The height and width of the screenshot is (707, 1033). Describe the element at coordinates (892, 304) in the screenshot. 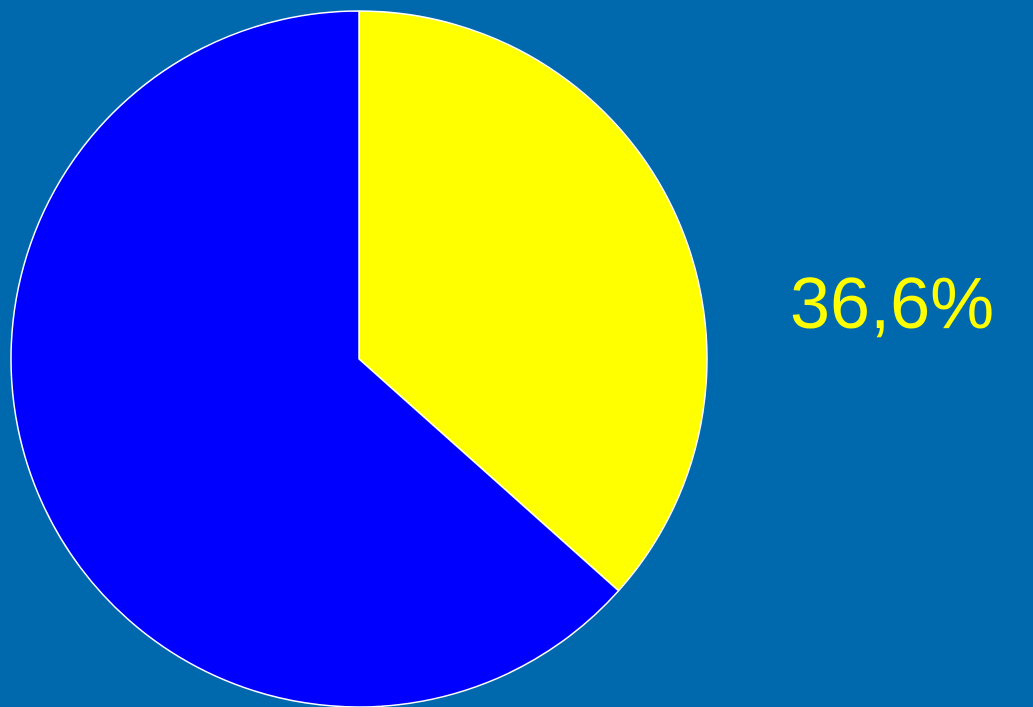

I see `slice-label-yellow: 36,6%` at that location.